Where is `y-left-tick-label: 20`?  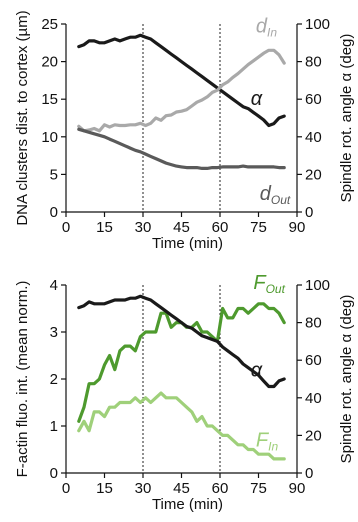 y-left-tick-label: 20 is located at coordinates (49, 62).